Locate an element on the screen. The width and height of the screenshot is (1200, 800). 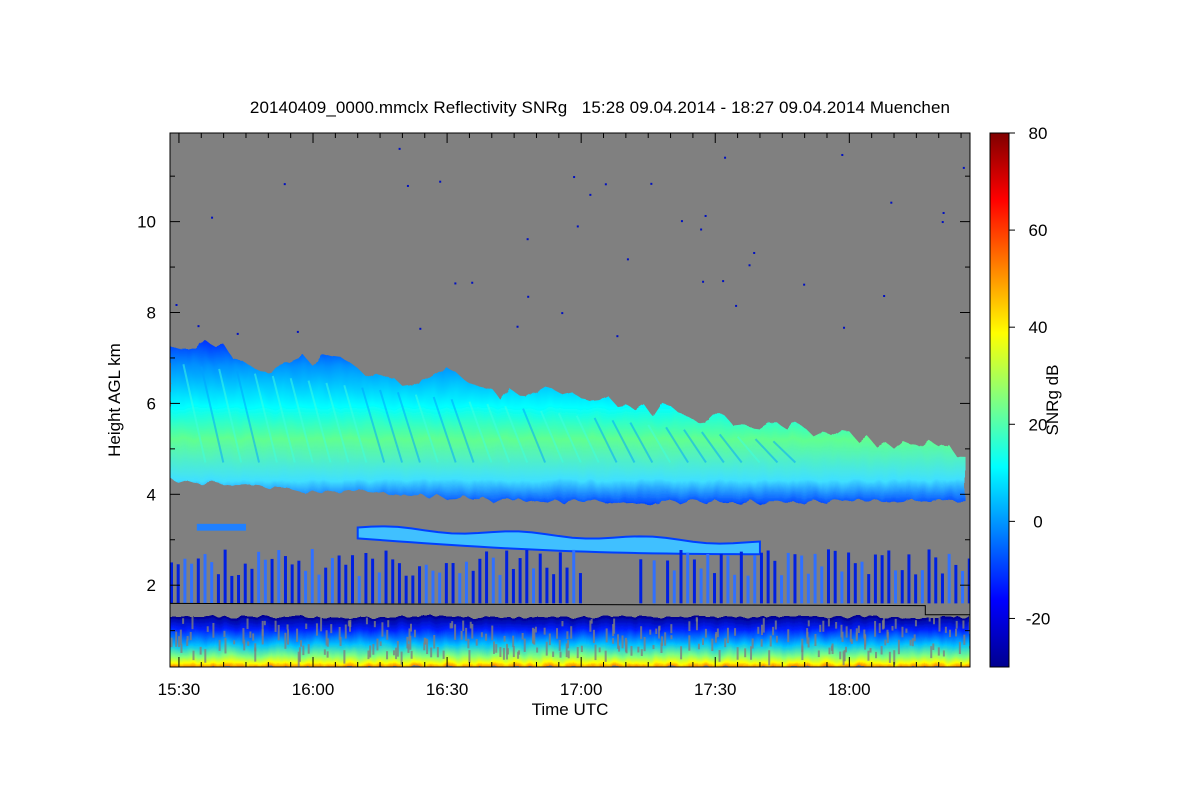
x-tick-label: 18:00 is located at coordinates (849, 689).